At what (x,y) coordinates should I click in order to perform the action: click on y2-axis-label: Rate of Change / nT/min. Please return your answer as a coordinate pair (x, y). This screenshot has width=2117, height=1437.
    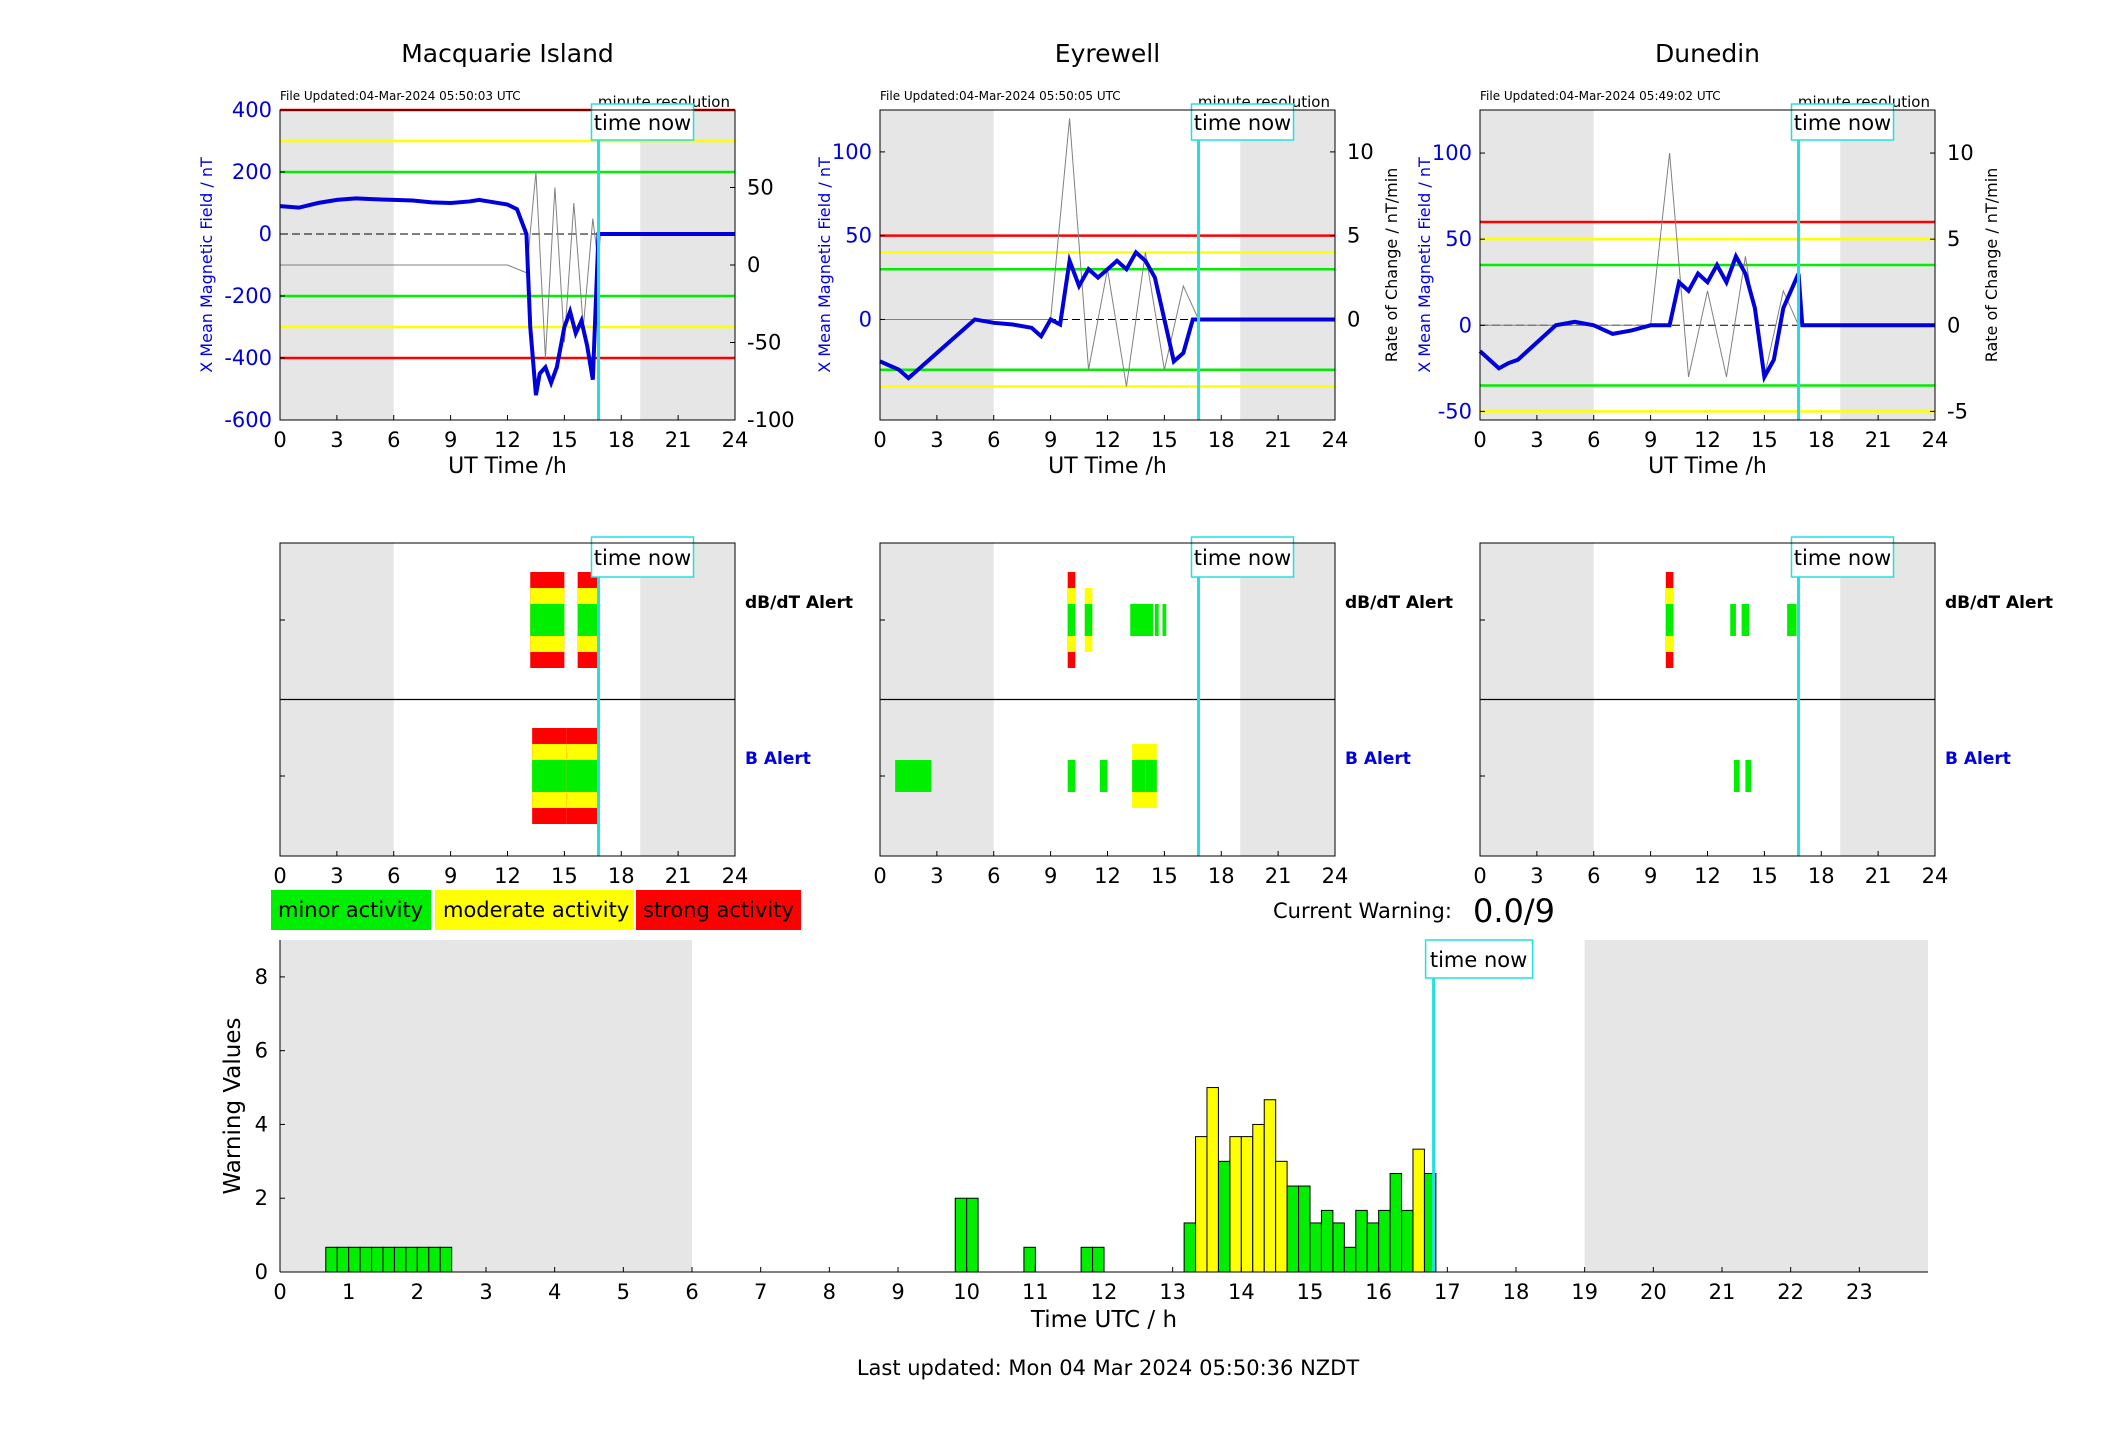
    Looking at the image, I should click on (1991, 265).